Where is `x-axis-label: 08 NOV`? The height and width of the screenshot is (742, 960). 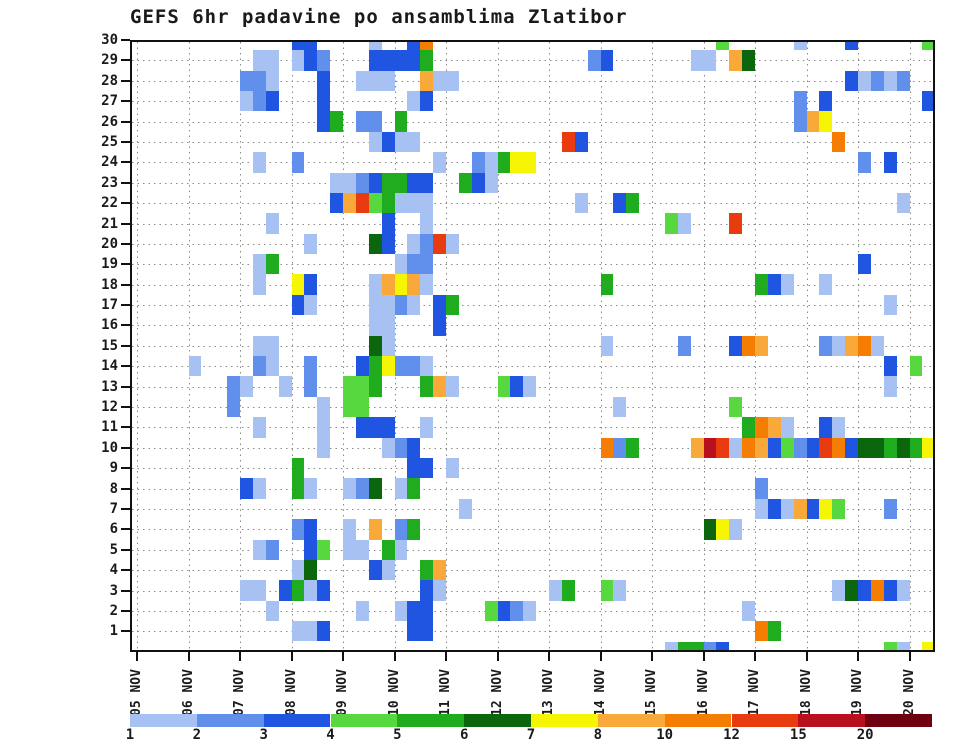 x-axis-label: 08 NOV is located at coordinates (291, 692).